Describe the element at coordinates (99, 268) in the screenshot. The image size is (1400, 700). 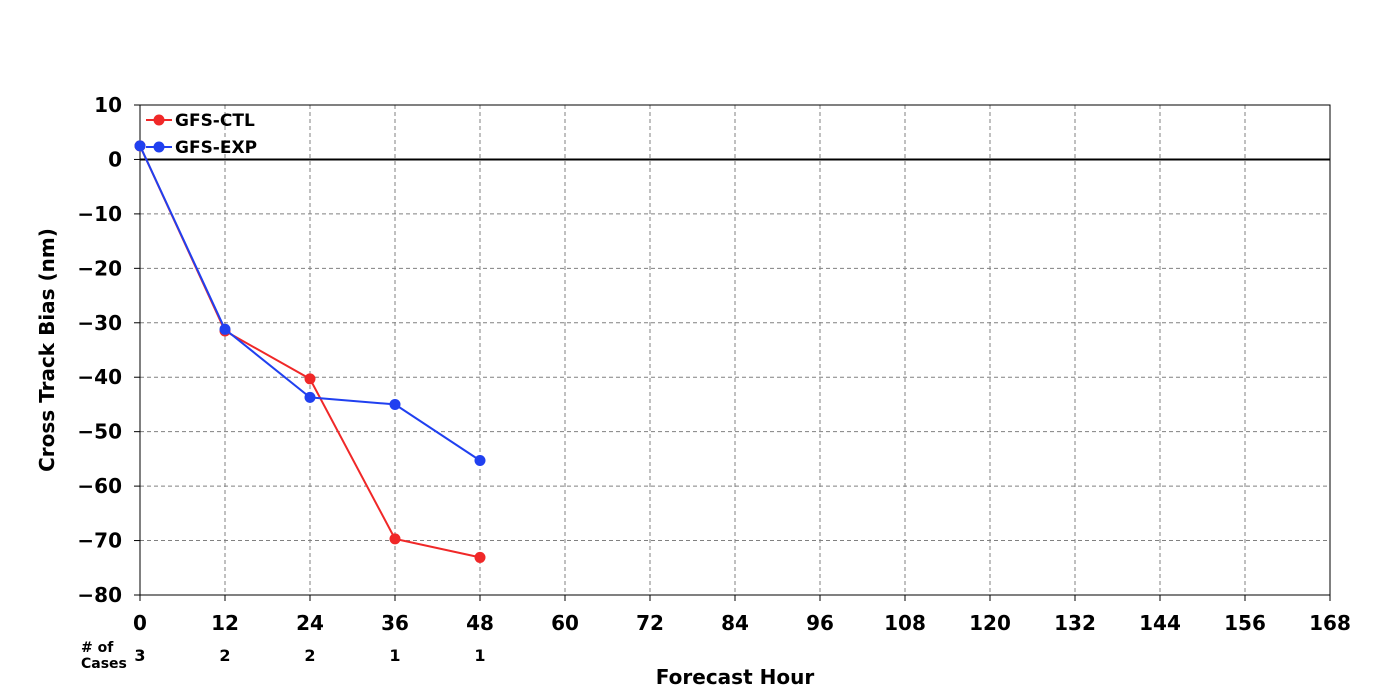
I see `y-tick-label: −20` at that location.